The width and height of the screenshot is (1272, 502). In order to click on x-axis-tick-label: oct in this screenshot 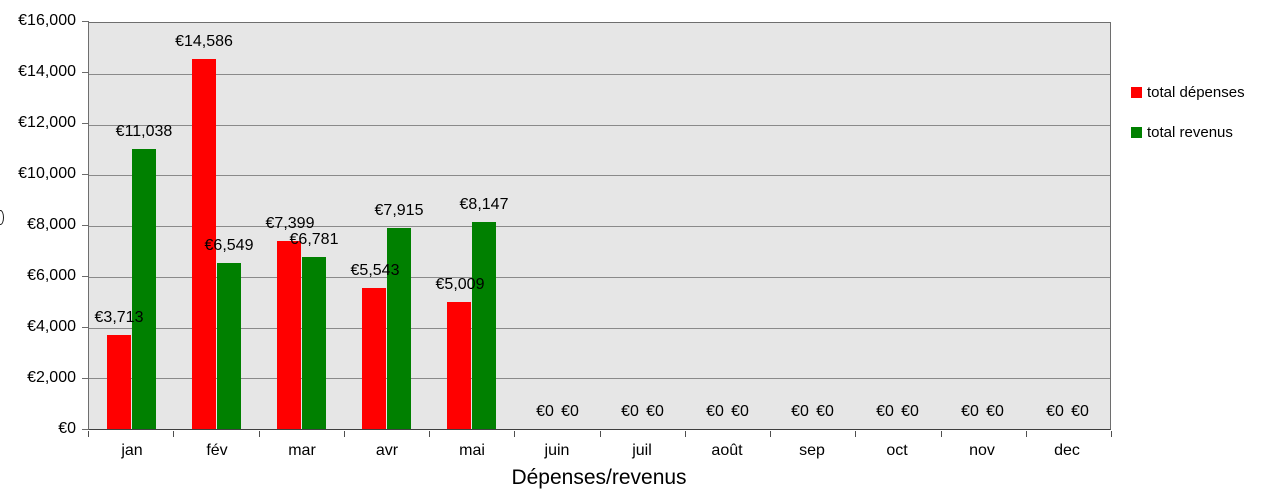, I will do `click(897, 450)`.